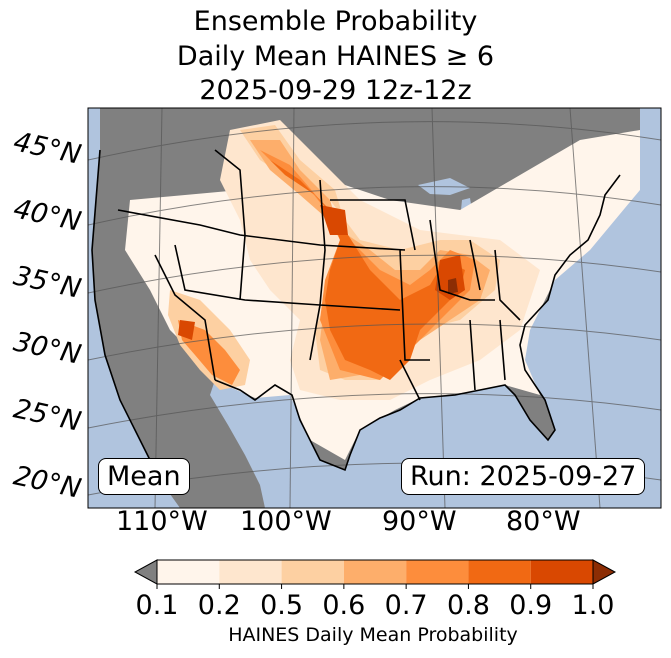 This screenshot has width=671, height=658. What do you see at coordinates (531, 605) in the screenshot?
I see `colorbar-tick-label: 0.9` at bounding box center [531, 605].